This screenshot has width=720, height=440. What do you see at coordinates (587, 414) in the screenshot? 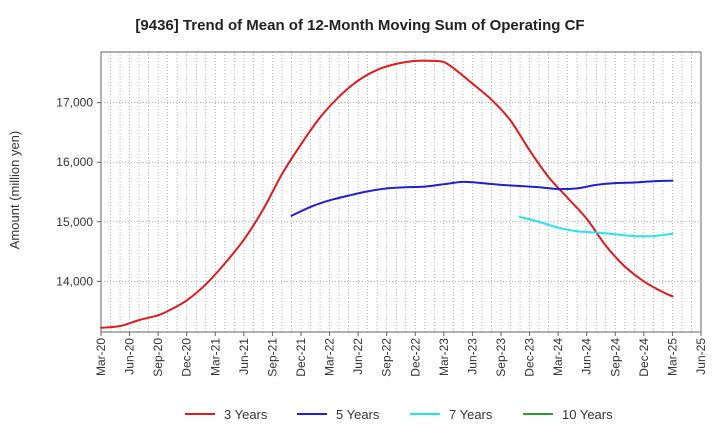
I see `legend-label-10-years: 10 Years` at bounding box center [587, 414].